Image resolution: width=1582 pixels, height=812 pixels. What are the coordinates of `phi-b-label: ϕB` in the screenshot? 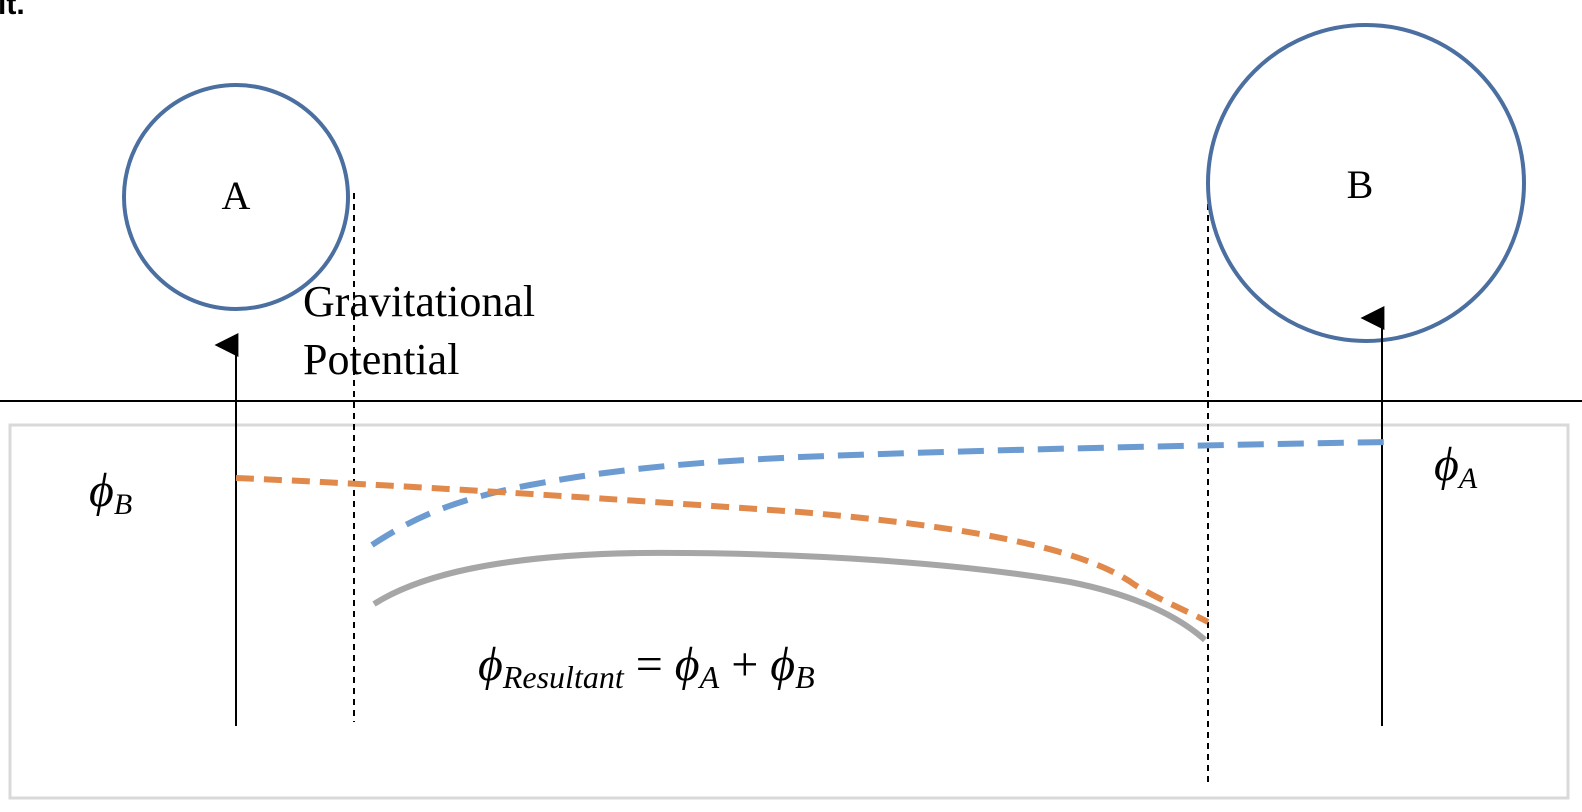 It's located at (110, 492).